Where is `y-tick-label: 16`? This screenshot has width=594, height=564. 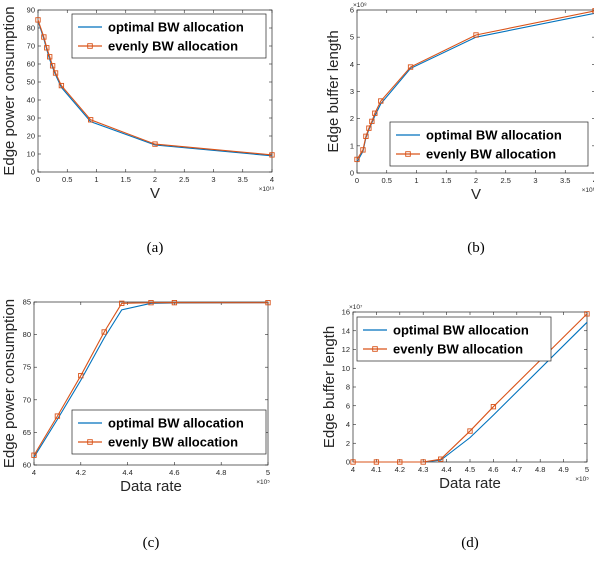
y-tick-label: 16 is located at coordinates (346, 312).